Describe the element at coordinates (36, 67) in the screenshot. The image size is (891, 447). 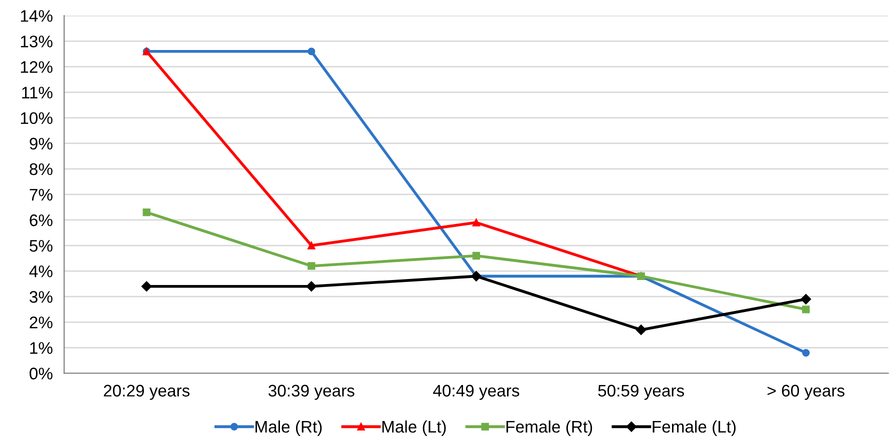
I see `y-tick-label: 12%` at that location.